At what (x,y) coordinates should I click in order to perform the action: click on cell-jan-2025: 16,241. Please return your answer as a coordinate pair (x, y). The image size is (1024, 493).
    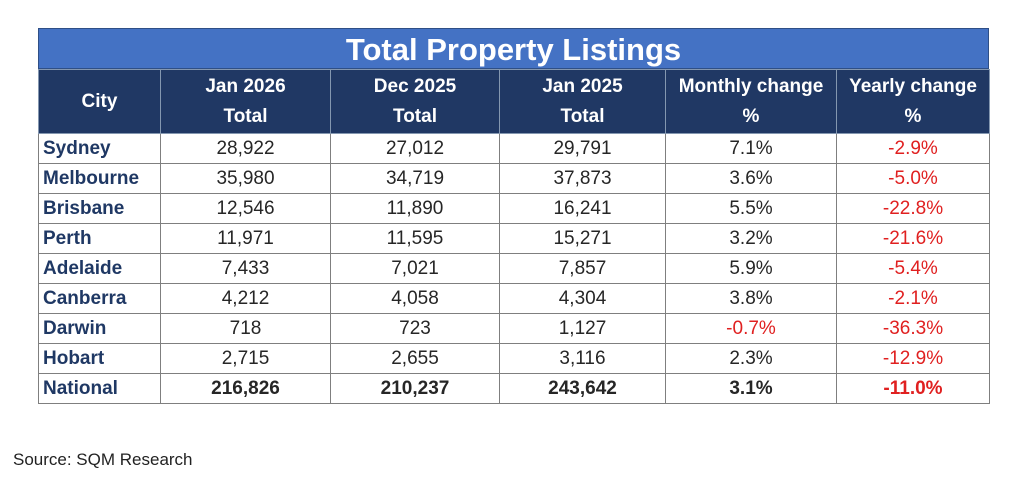
    Looking at the image, I should click on (582, 208).